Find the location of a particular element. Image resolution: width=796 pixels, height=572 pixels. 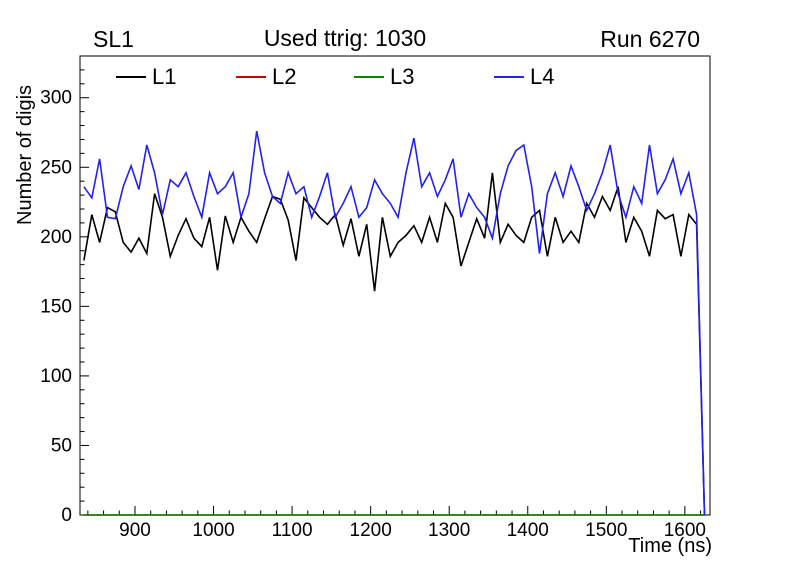

x-tick-label: 1200 is located at coordinates (371, 530).